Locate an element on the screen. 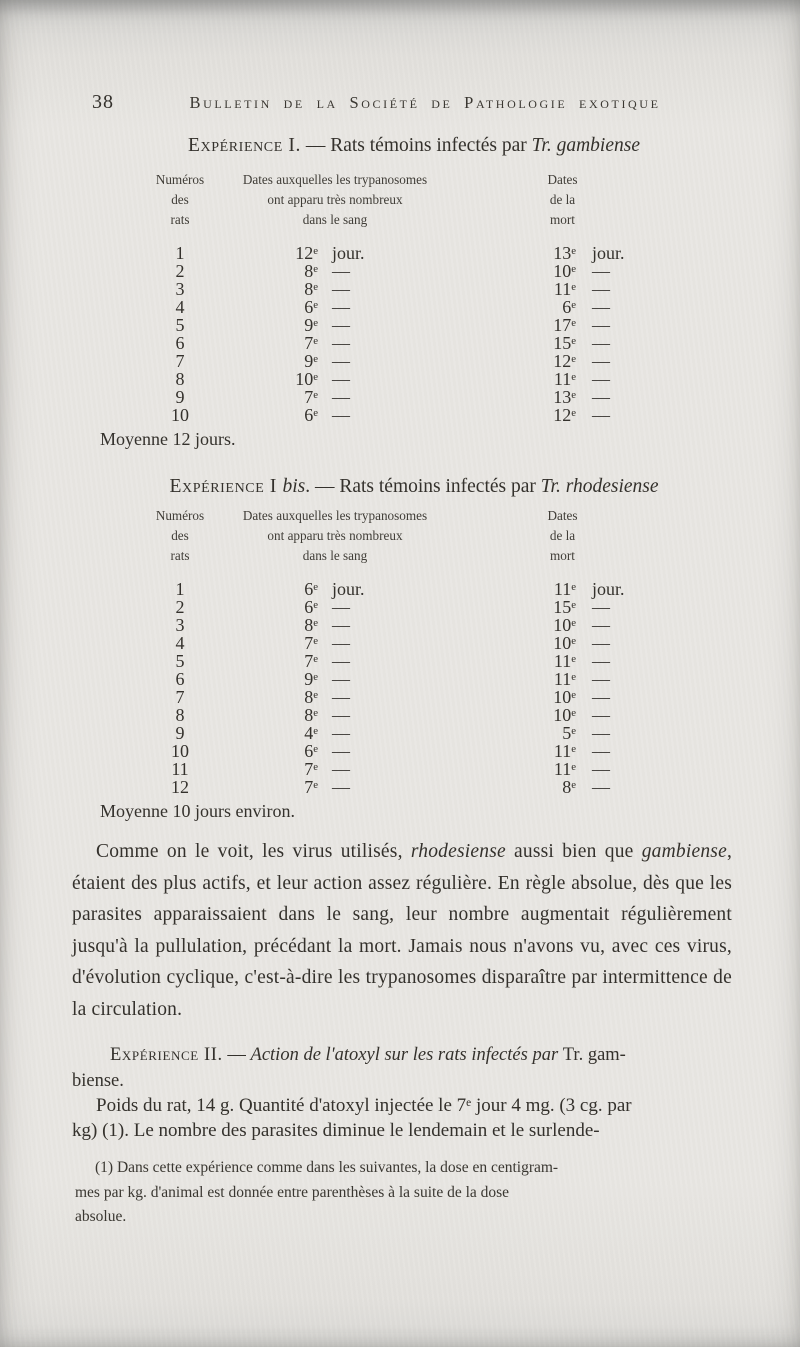  experiment1-text: Rats témoins infectés par is located at coordinates (431, 145).